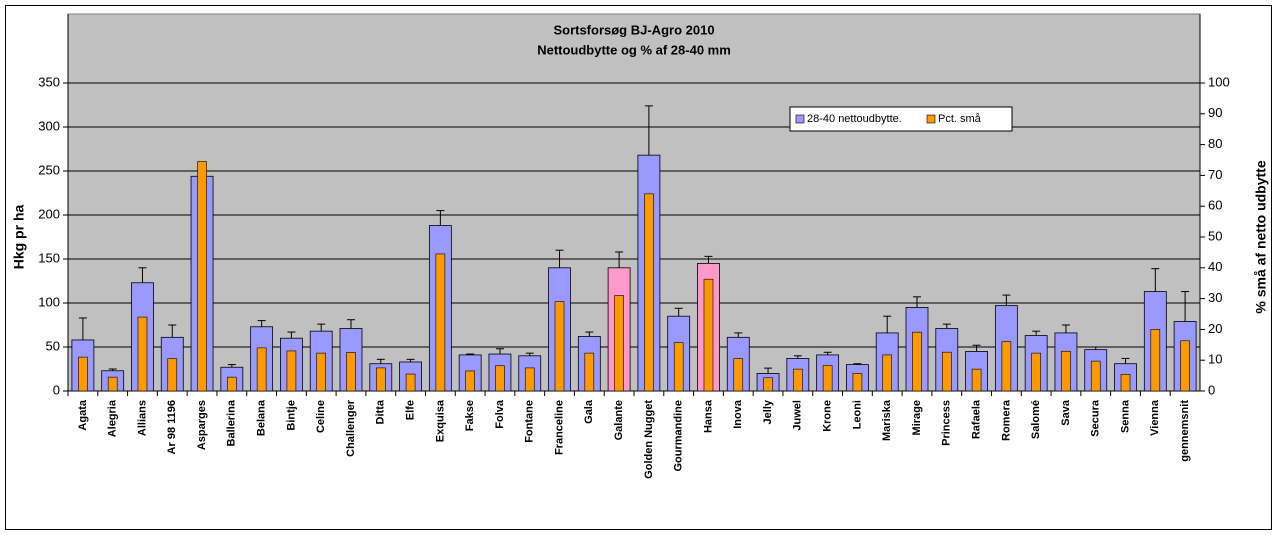 This screenshot has height=535, width=1277. Describe the element at coordinates (232, 422) in the screenshot. I see `x-tick-label: Ballerina` at that location.